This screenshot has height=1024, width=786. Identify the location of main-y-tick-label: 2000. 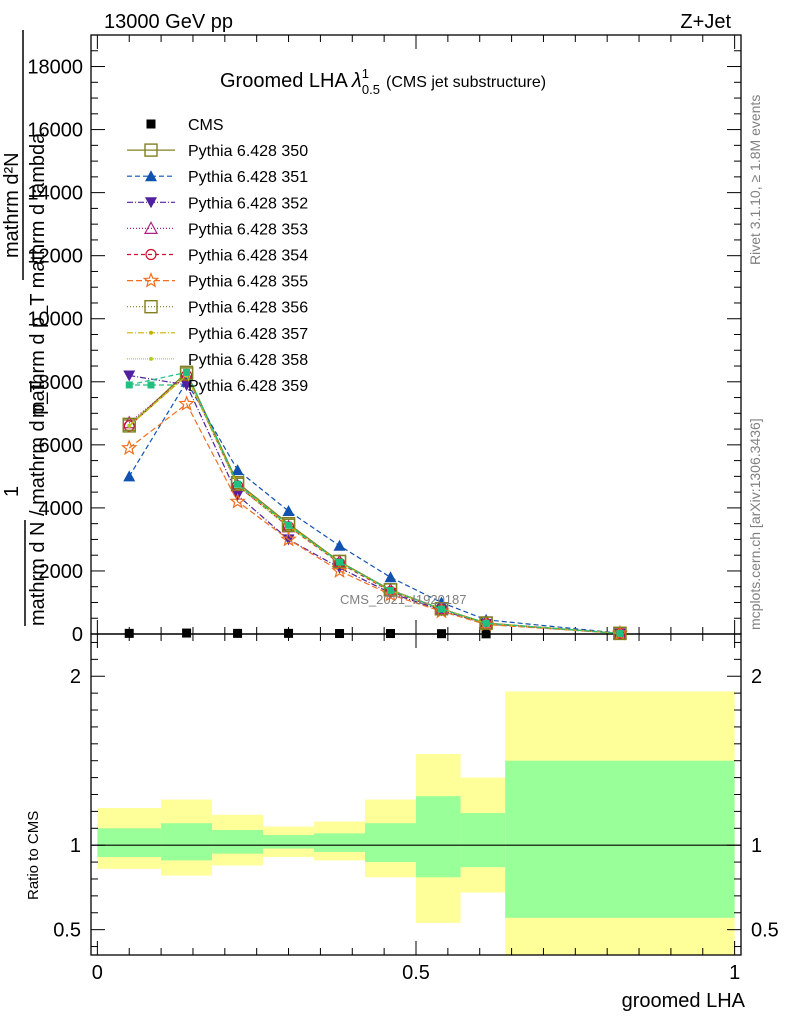
(61, 572).